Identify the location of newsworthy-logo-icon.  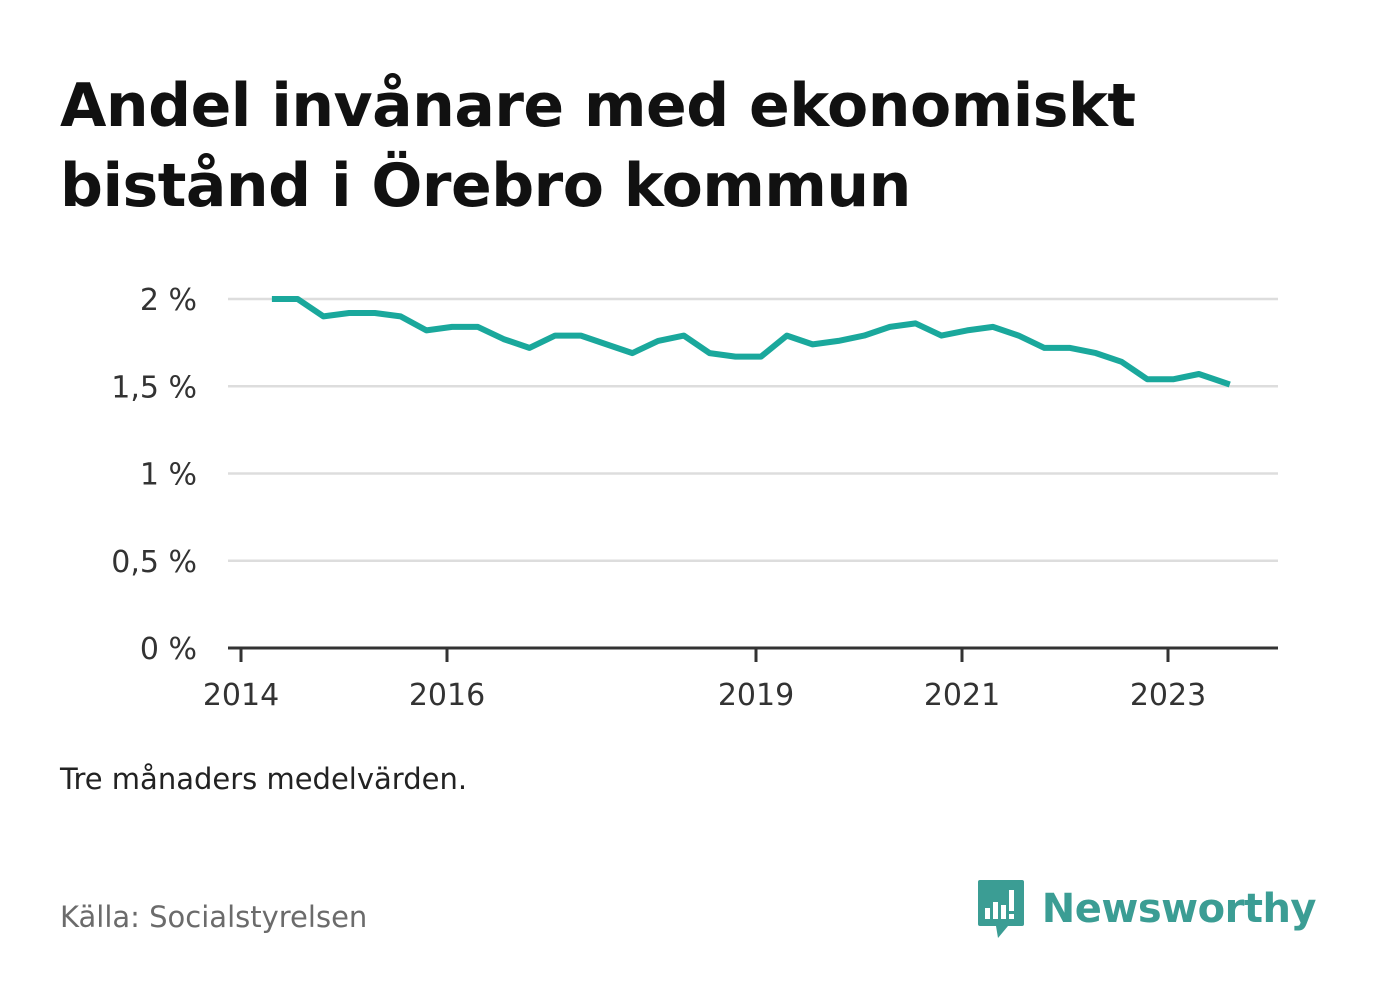
(1000, 909).